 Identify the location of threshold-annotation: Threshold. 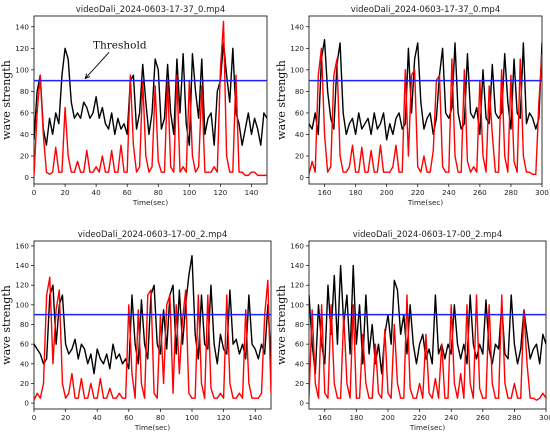
(120, 45).